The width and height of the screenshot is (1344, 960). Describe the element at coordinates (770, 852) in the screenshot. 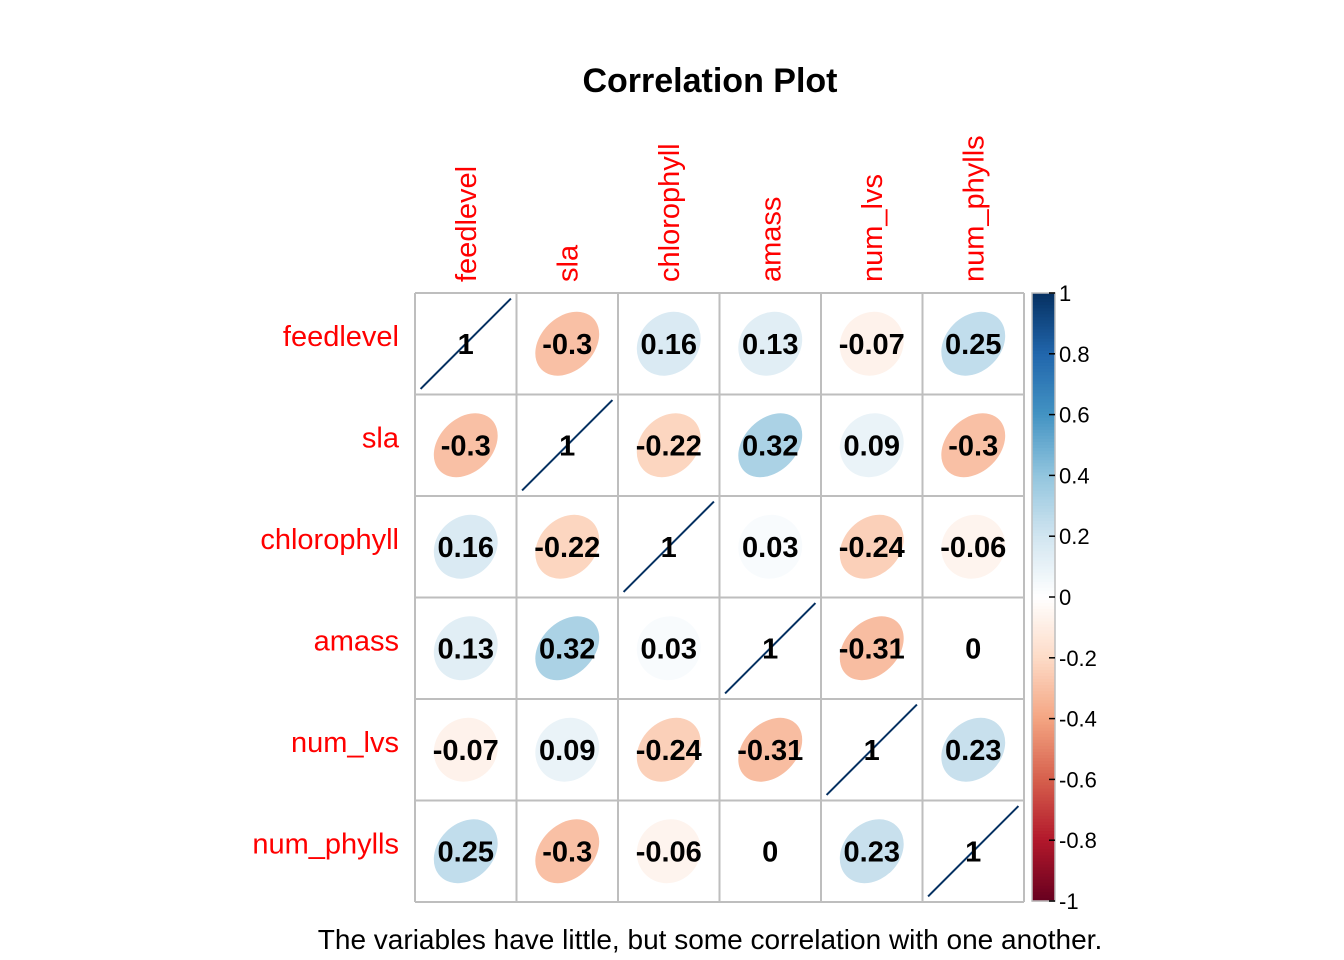

I see `correlation-value: 0` at that location.